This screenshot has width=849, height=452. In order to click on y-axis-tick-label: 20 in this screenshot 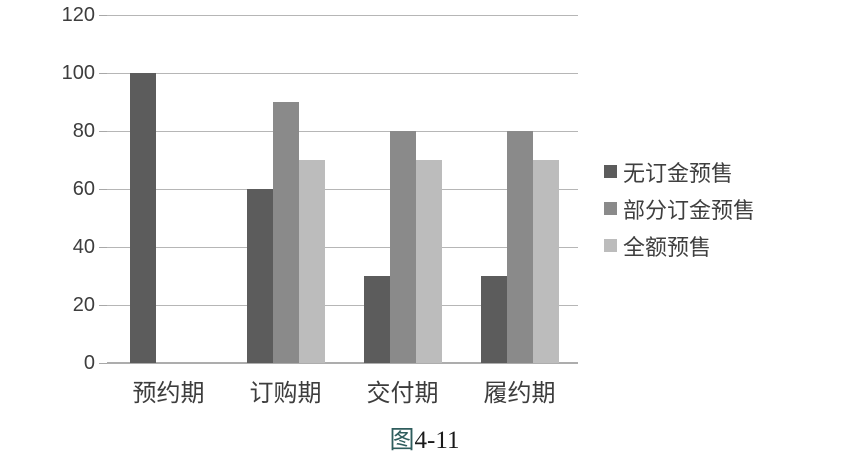, I will do `click(83, 305)`.